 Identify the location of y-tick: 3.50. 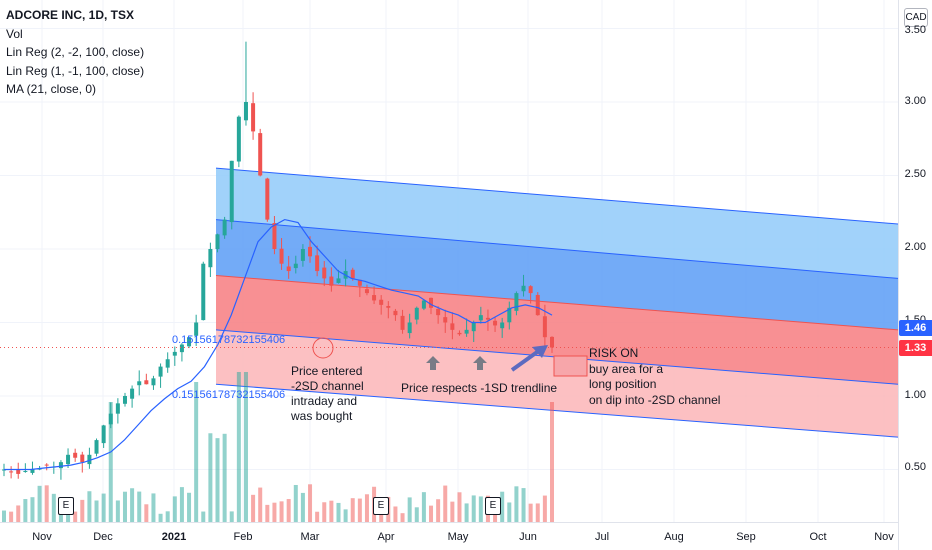
(915, 30).